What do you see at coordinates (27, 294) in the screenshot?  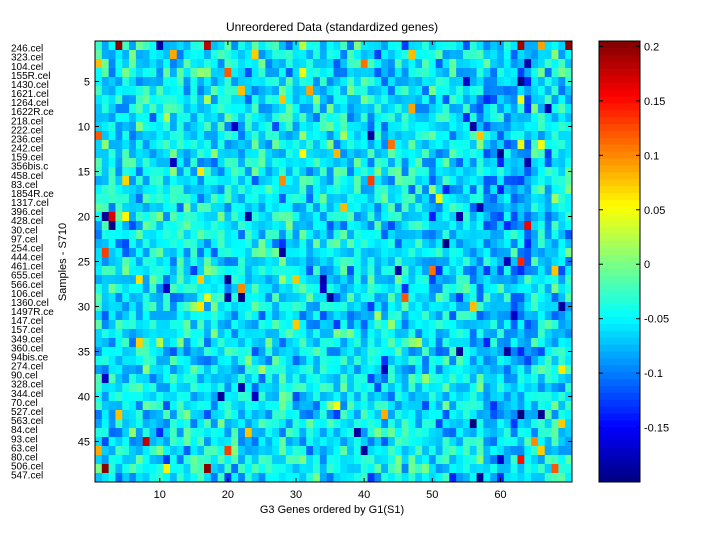 I see `sample-label: 106.cel` at bounding box center [27, 294].